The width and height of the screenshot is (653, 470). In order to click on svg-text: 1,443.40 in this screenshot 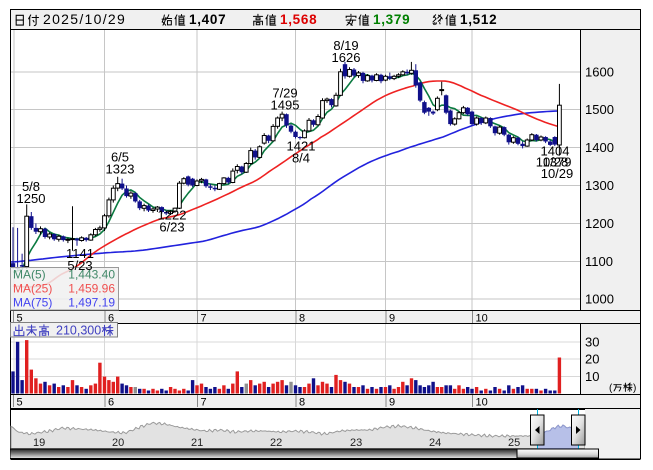, I will do `click(91, 275)`.